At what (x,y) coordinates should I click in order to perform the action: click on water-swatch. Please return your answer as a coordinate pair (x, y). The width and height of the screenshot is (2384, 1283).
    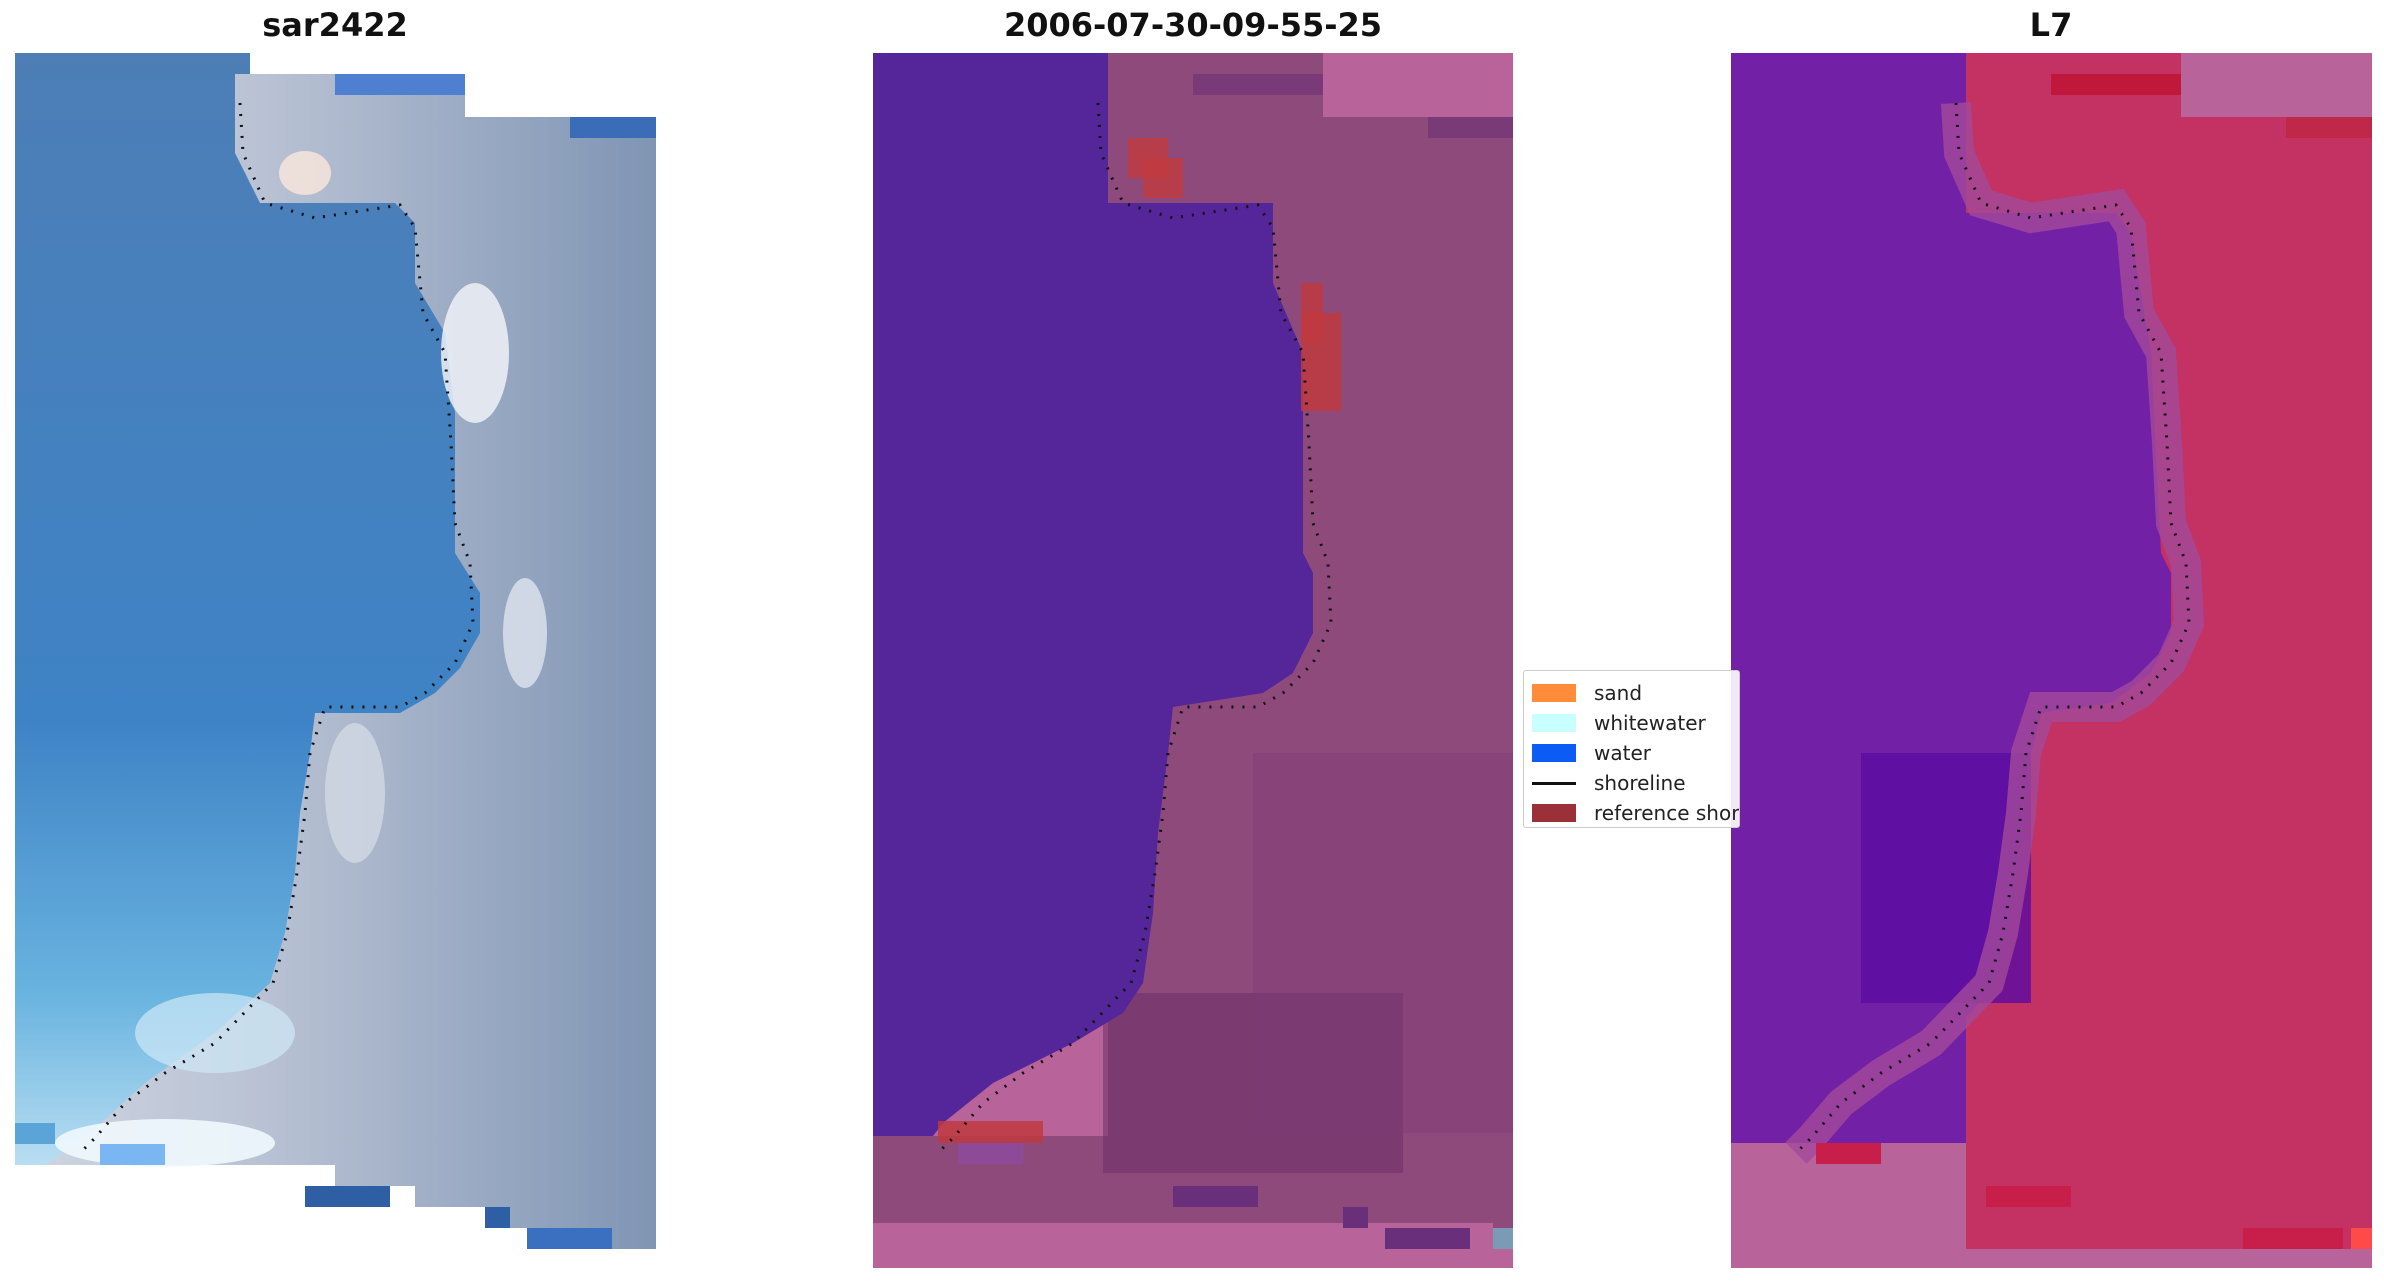
    Looking at the image, I should click on (1554, 753).